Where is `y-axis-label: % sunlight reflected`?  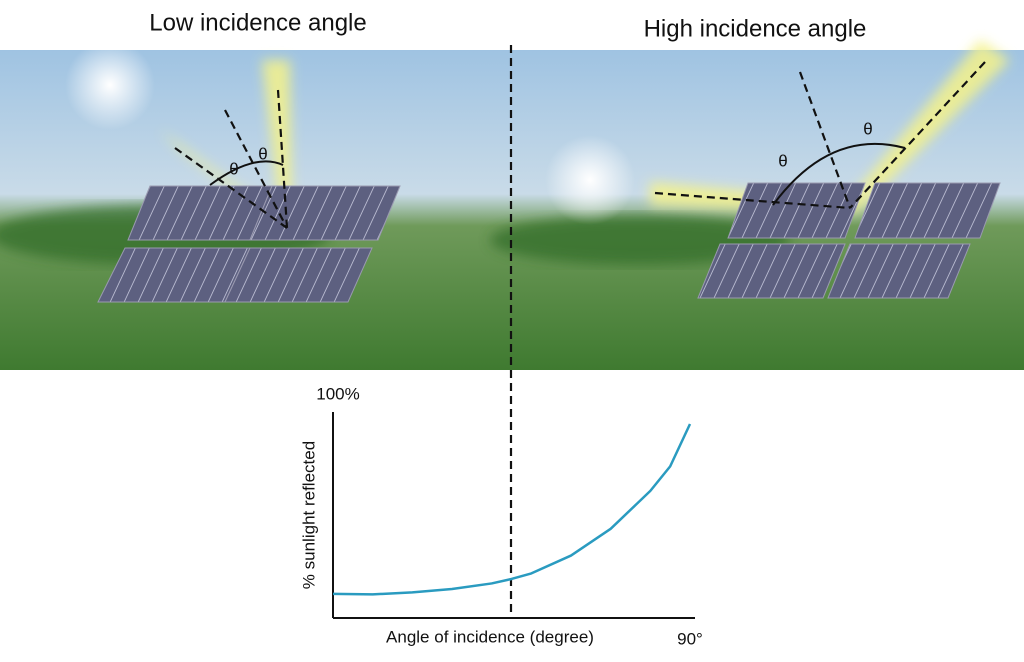
y-axis-label: % sunlight reflected is located at coordinates (308, 515).